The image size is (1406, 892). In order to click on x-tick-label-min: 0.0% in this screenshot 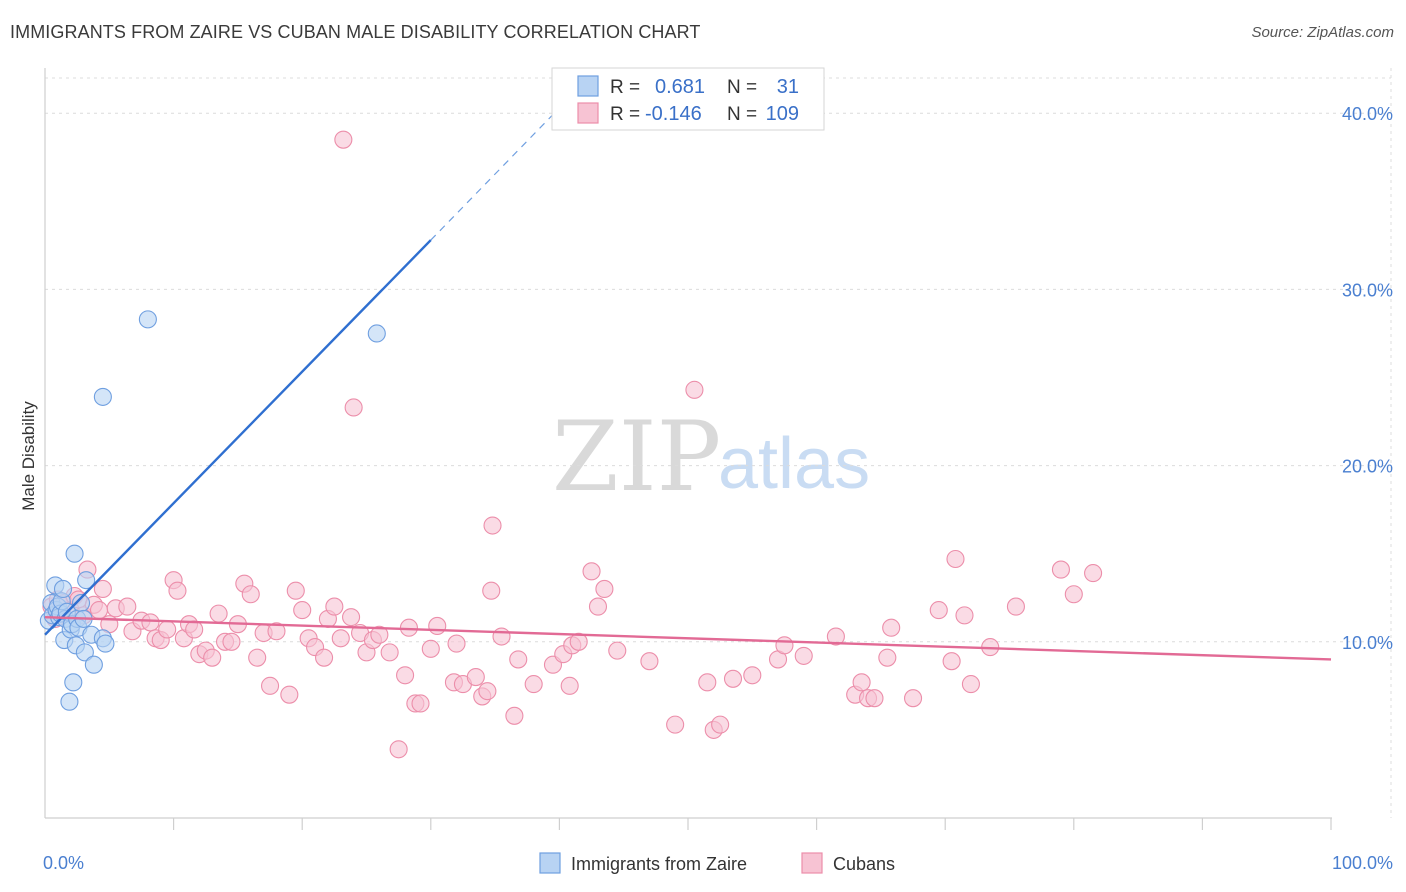, I will do `click(63, 863)`.